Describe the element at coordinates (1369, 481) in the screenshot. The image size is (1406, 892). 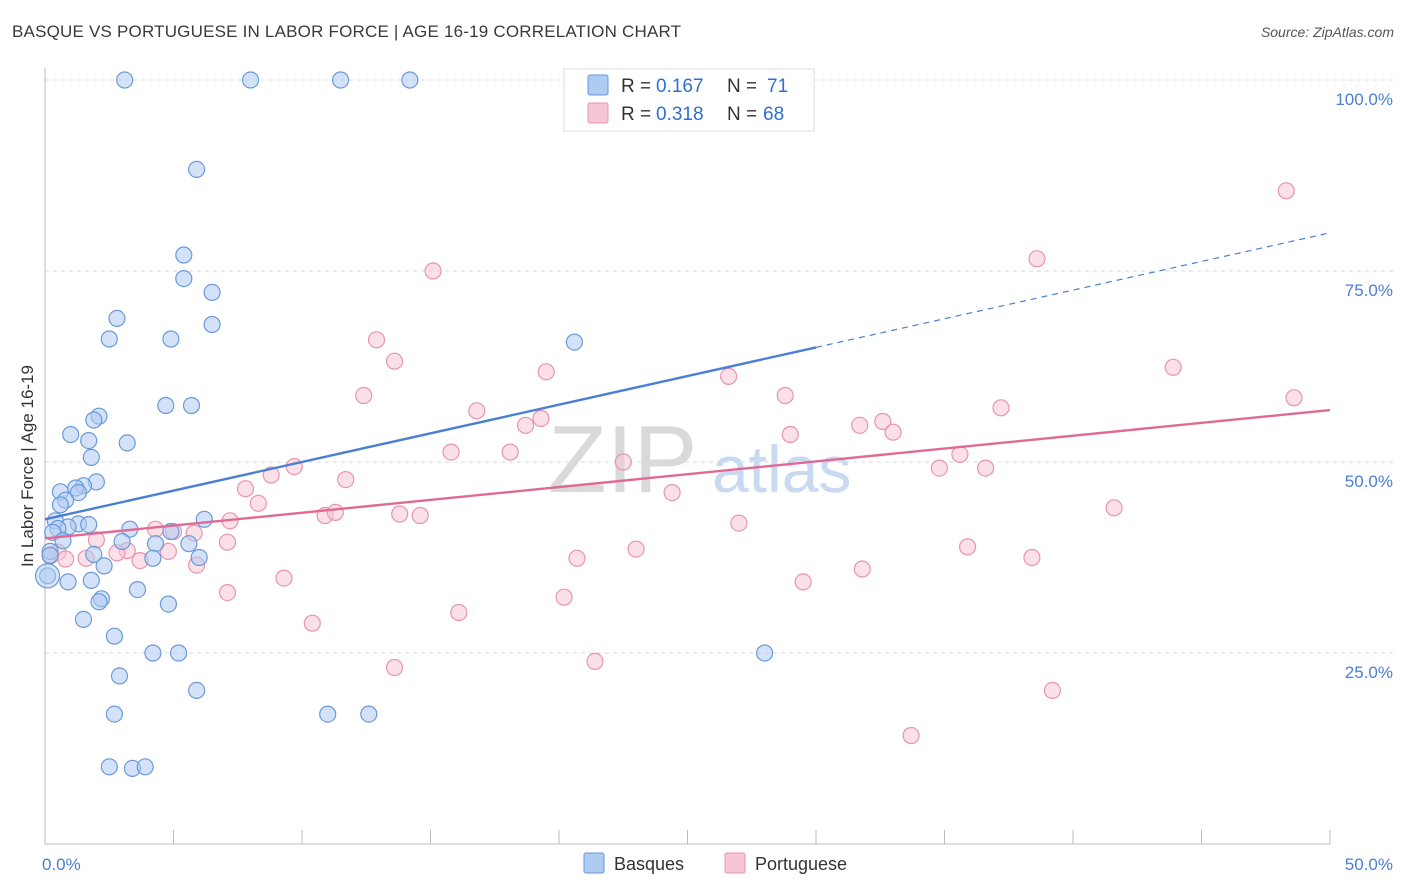
I see `y-tick-label: 50.0%` at that location.